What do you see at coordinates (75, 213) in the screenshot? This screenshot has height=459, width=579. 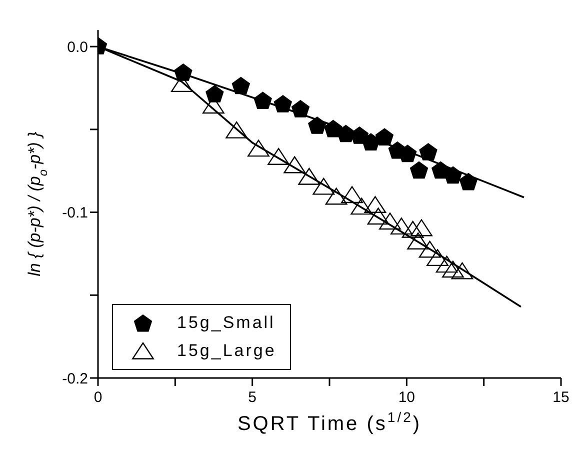 I see `y-tick-label: -0.1` at bounding box center [75, 213].